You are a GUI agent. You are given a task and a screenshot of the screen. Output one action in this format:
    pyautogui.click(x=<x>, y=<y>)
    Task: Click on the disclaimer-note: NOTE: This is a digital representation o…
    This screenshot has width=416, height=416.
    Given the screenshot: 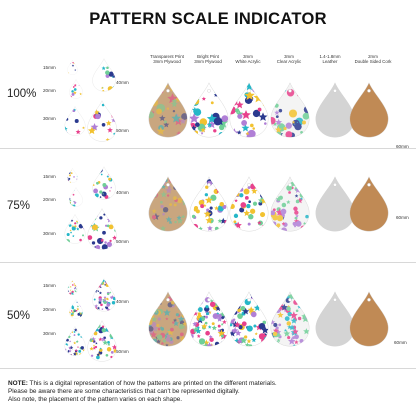 What is the action you would take?
    pyautogui.click(x=142, y=391)
    